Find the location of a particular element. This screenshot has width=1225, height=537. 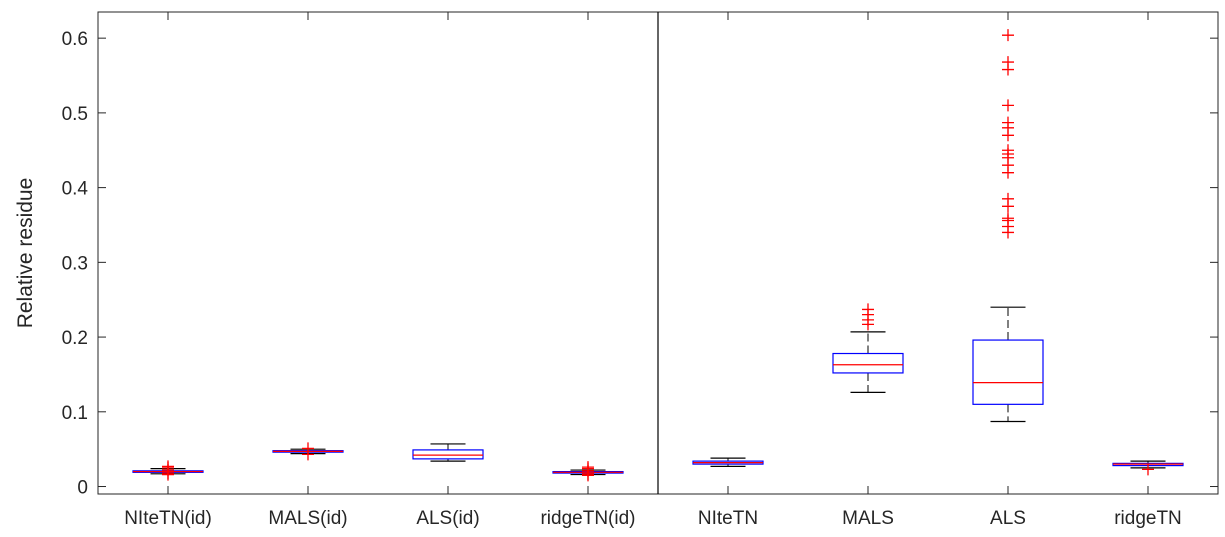

y-tick-label: 0.3 is located at coordinates (75, 263).